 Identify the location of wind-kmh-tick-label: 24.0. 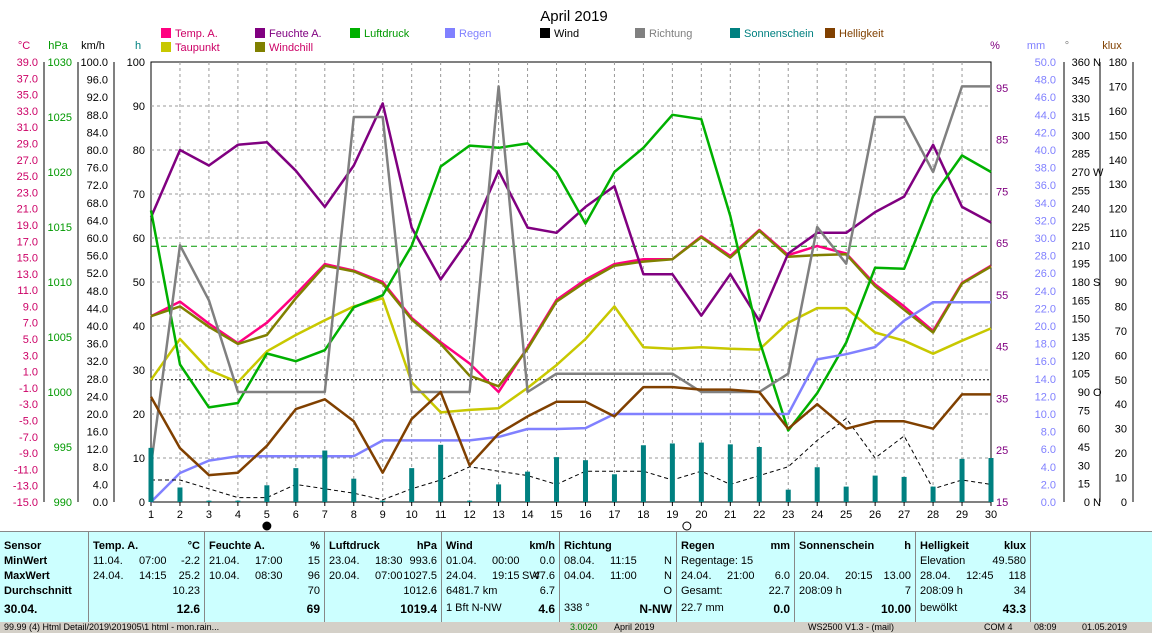
(97, 397).